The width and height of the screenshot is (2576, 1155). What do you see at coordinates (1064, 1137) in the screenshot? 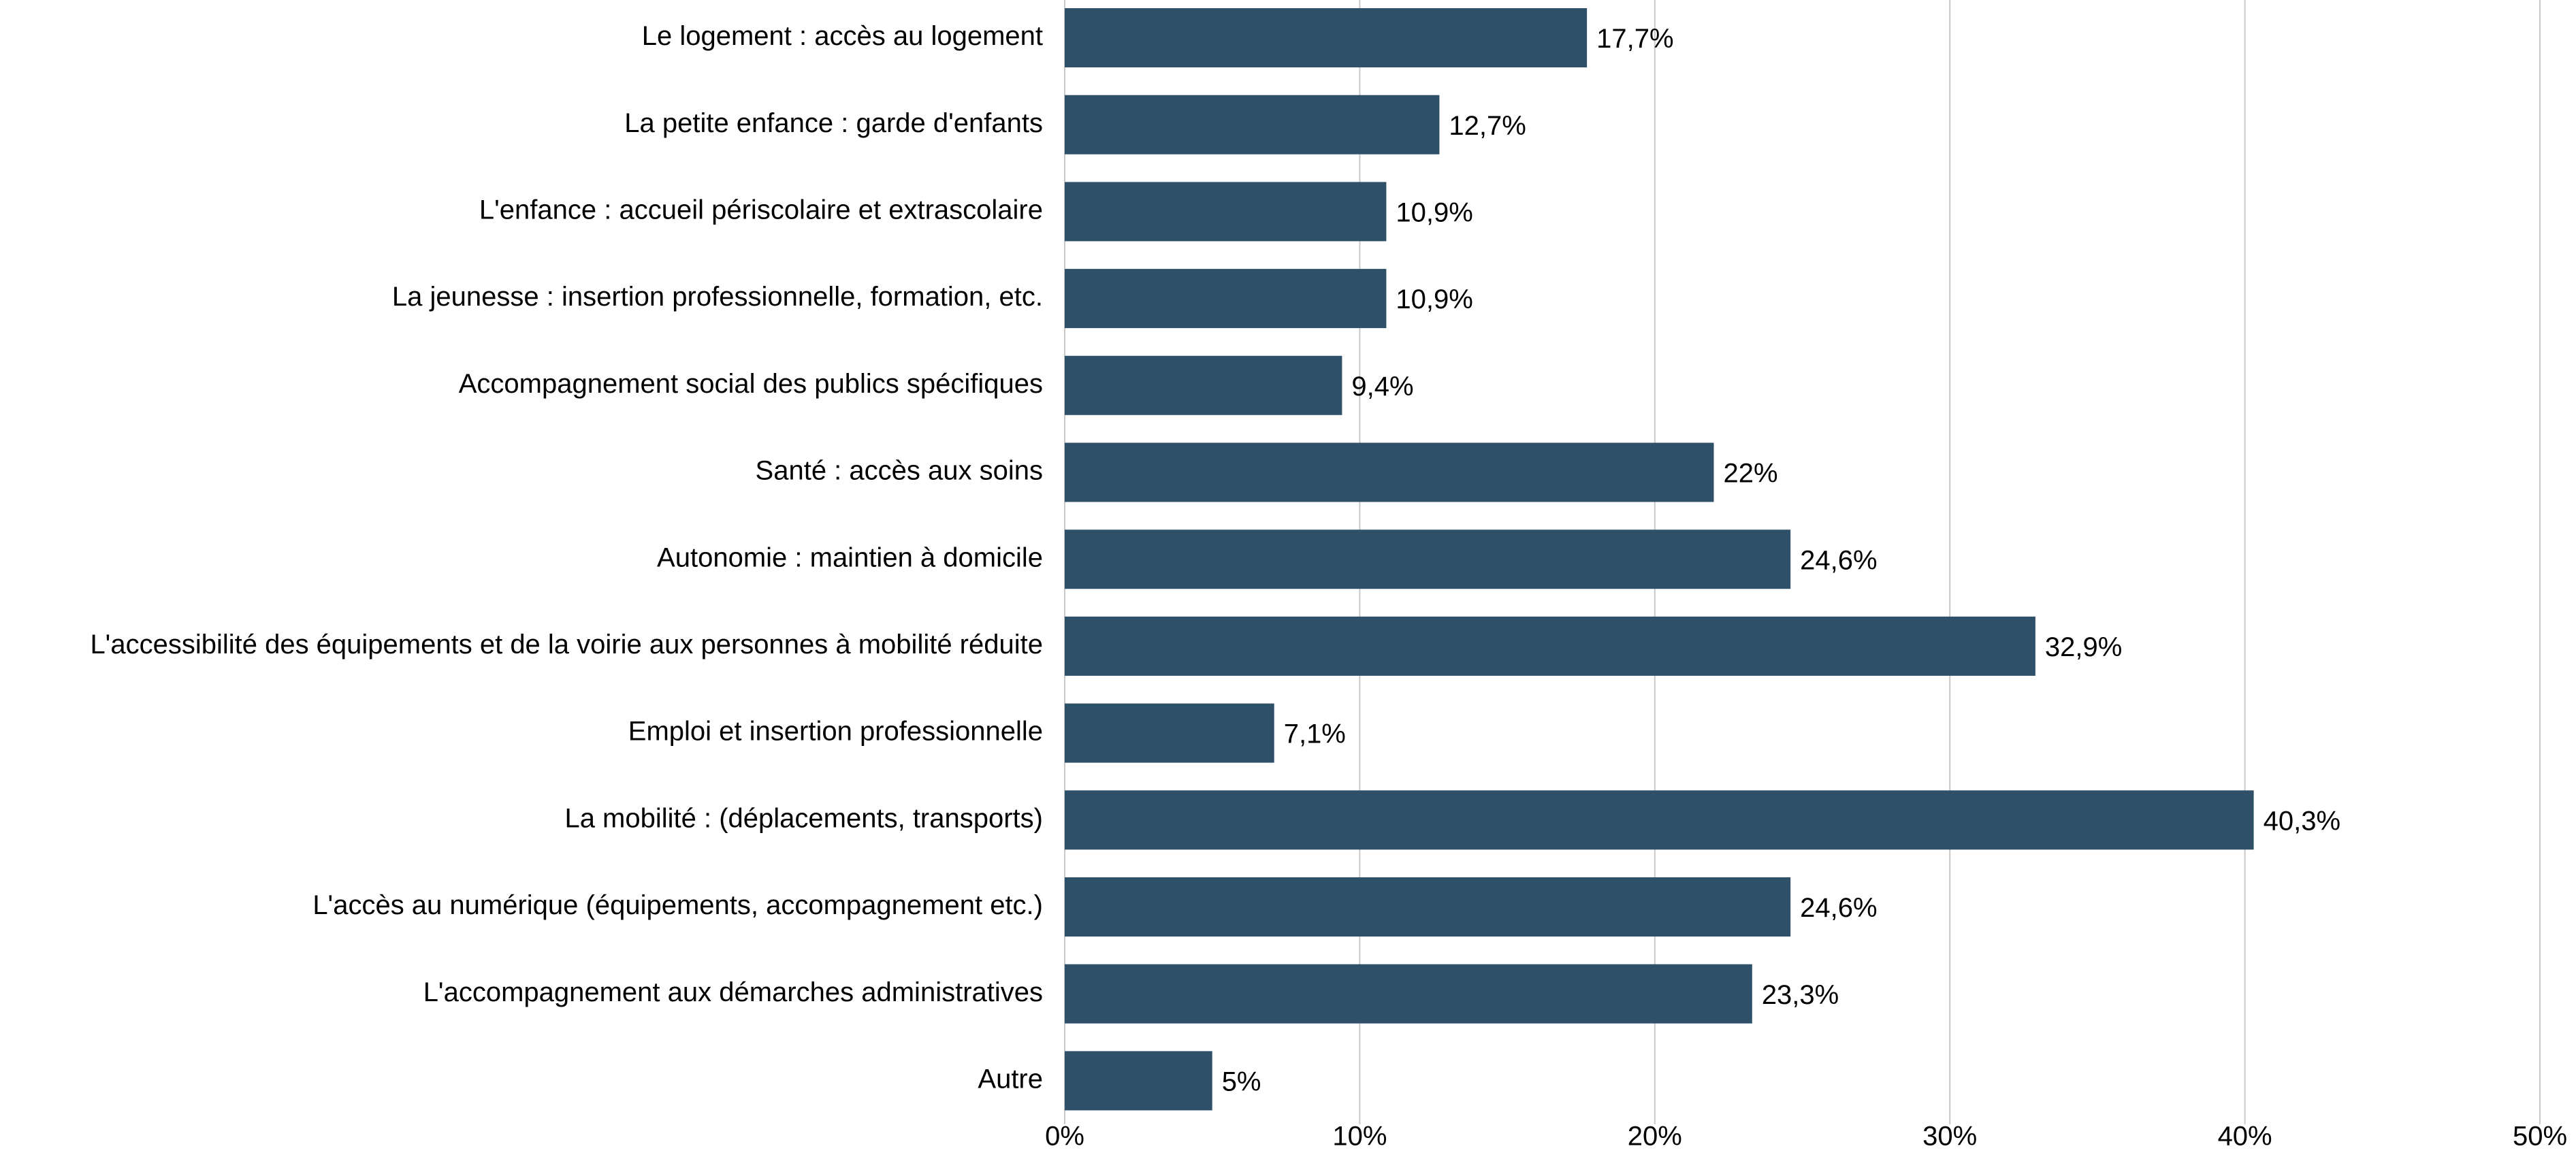
I see `x-tick-label: 0%` at bounding box center [1064, 1137].